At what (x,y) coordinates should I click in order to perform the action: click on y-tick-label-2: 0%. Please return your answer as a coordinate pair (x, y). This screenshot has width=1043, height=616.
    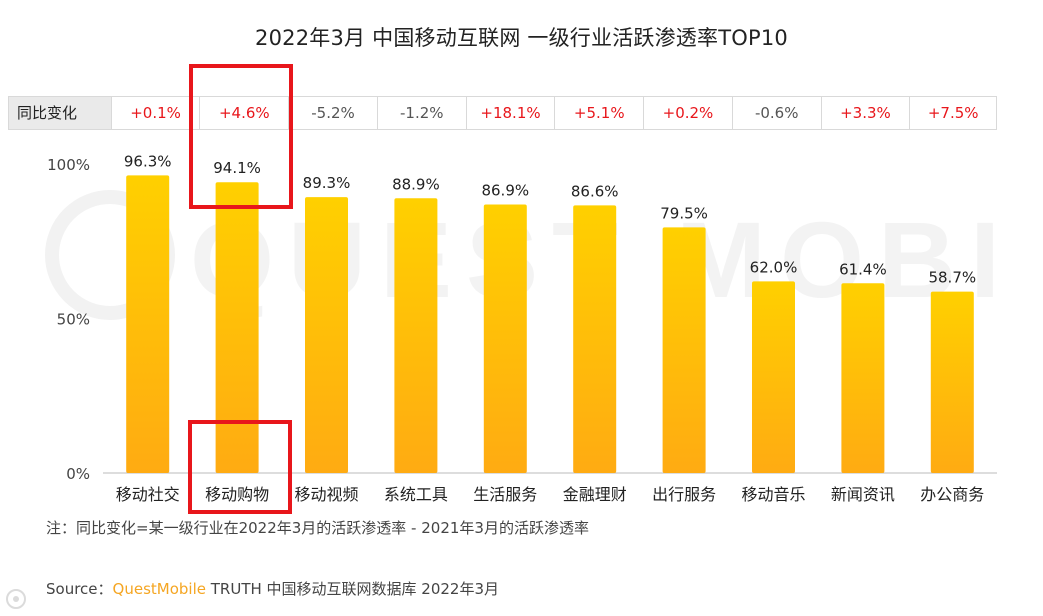
    Looking at the image, I should click on (78, 474).